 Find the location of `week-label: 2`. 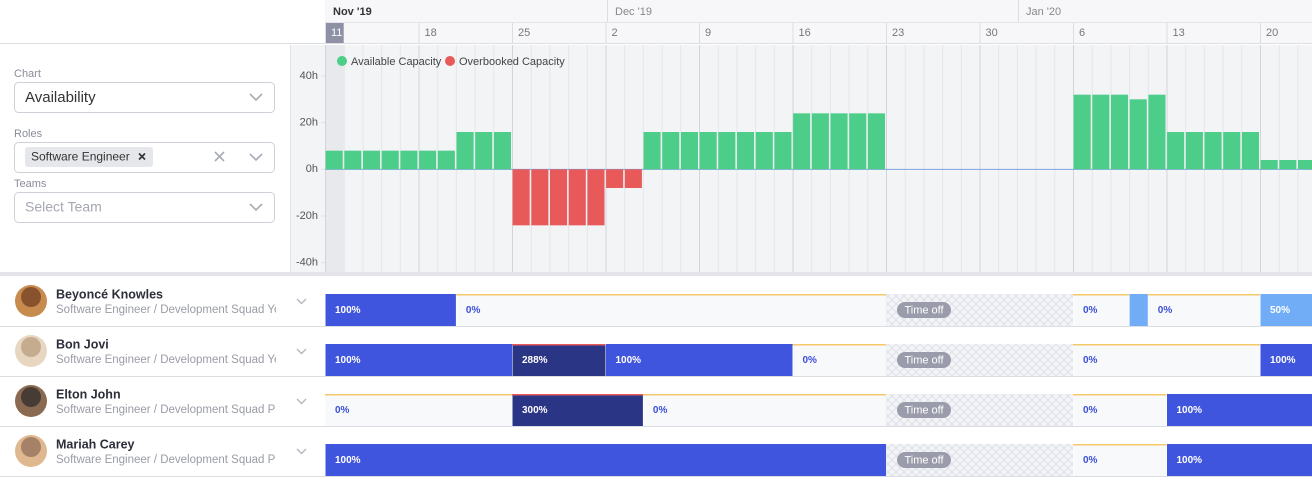

week-label: 2 is located at coordinates (615, 33).